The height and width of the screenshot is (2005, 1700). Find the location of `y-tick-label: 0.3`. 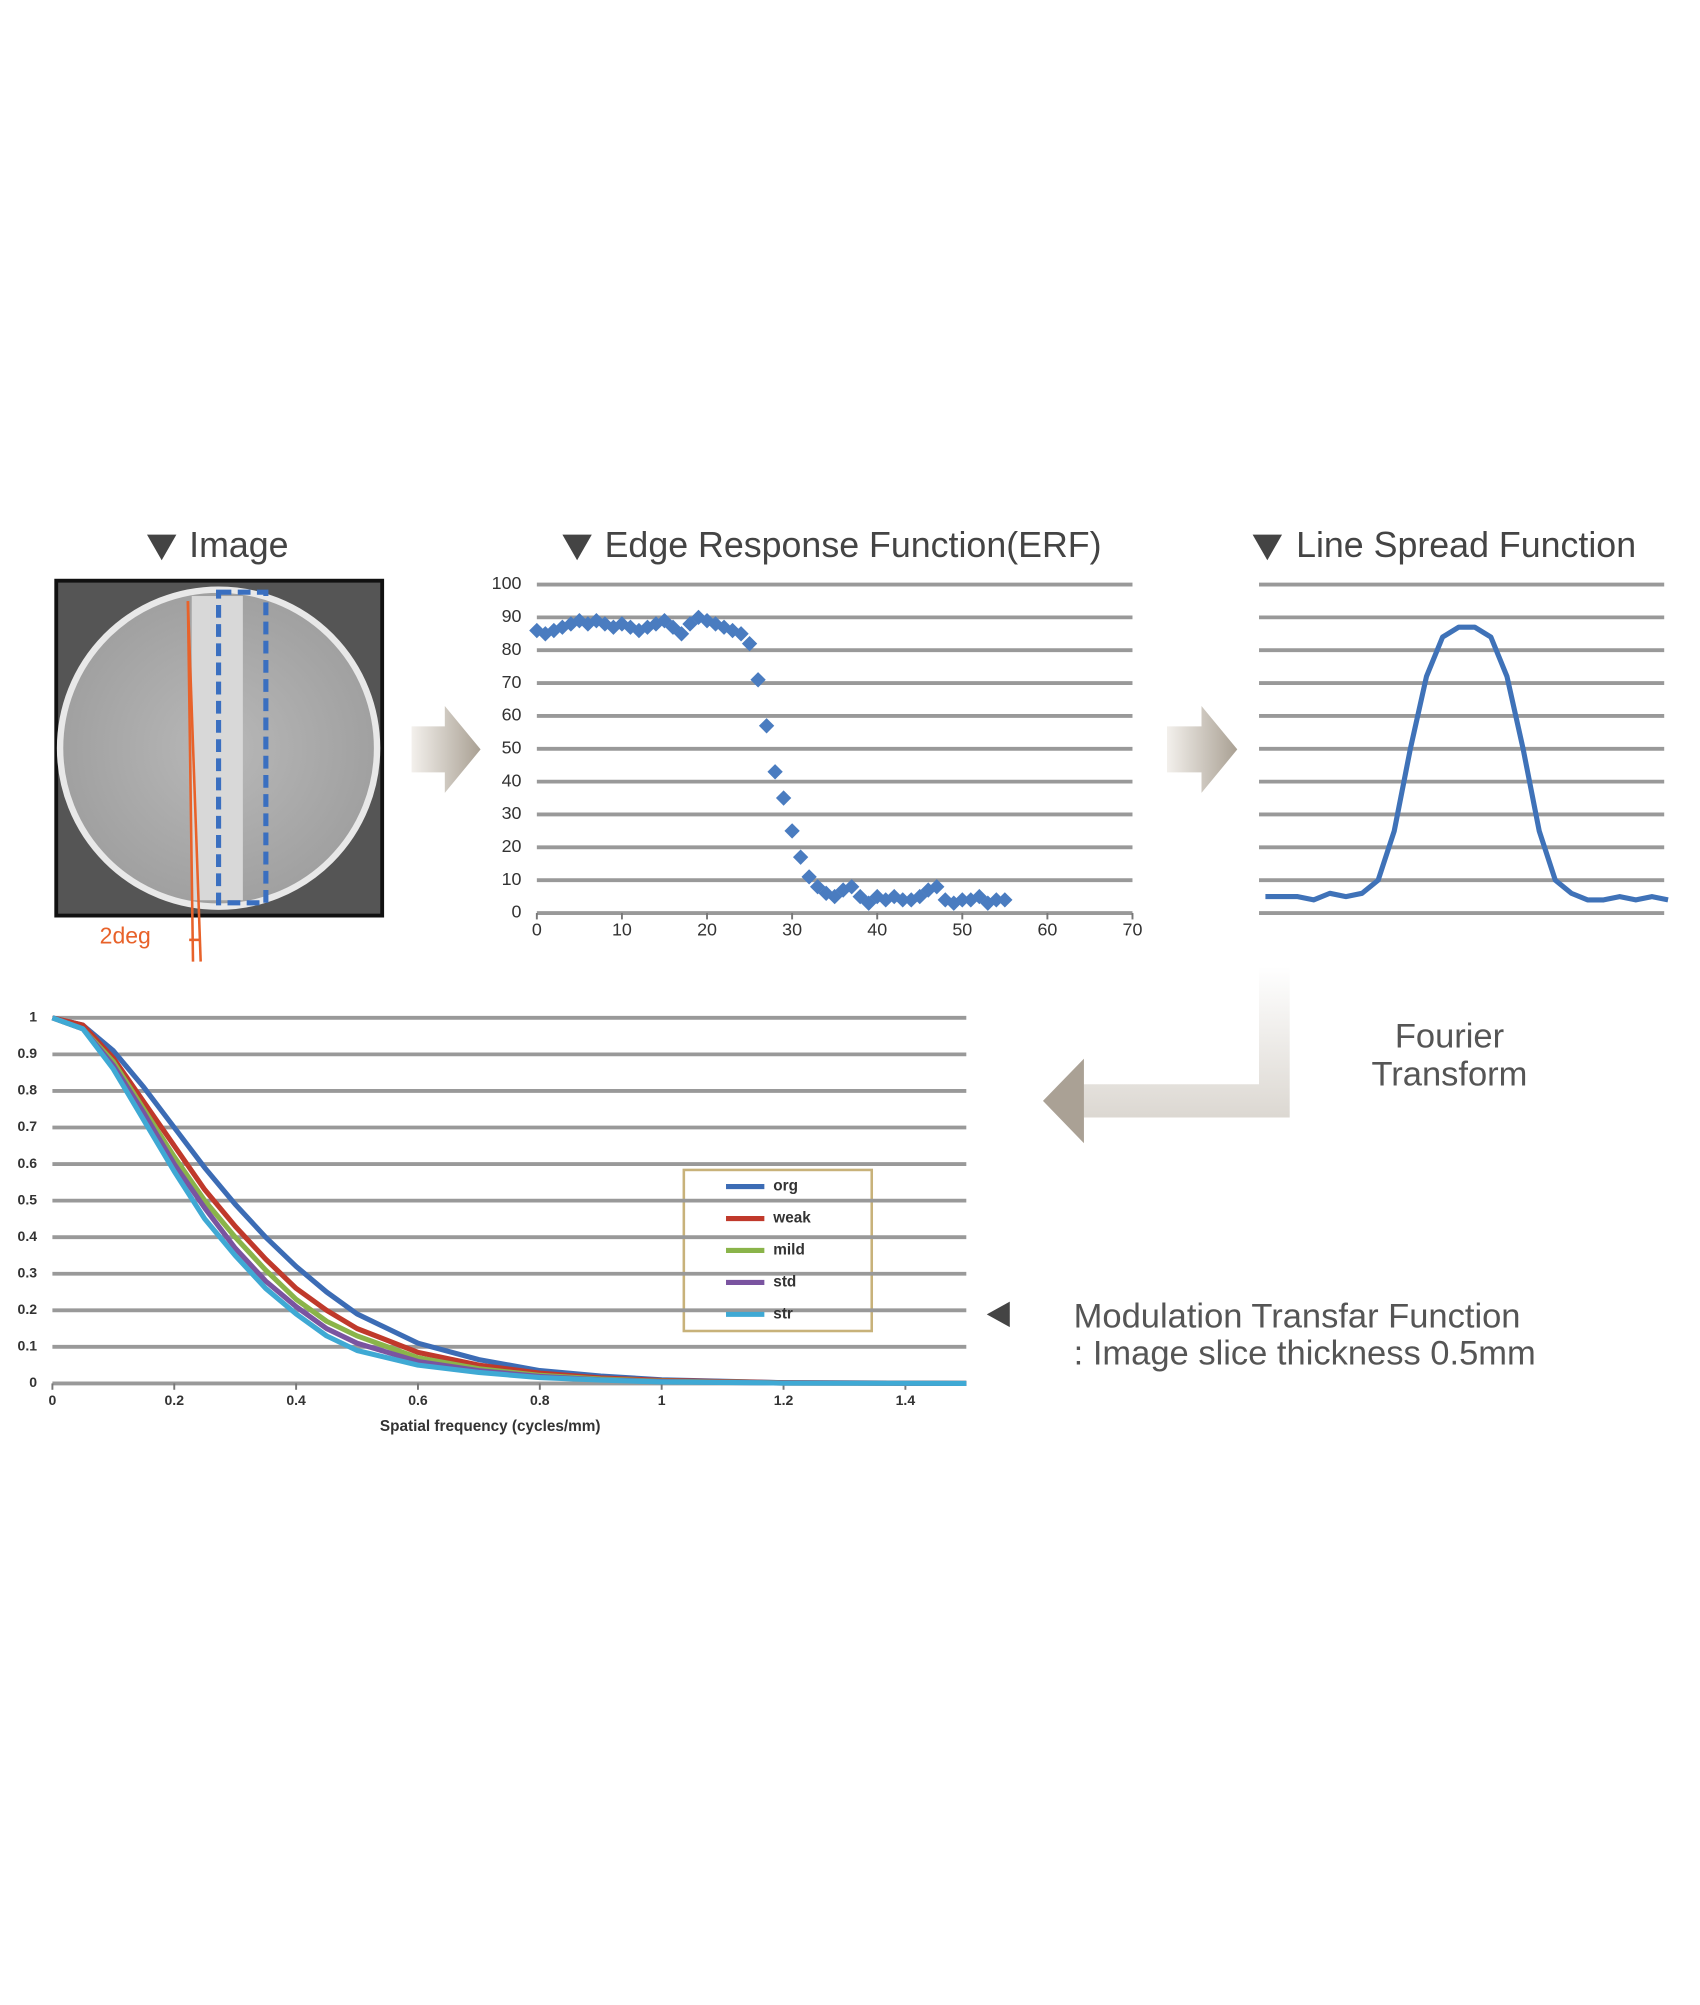

y-tick-label: 0.3 is located at coordinates (28, 1272).